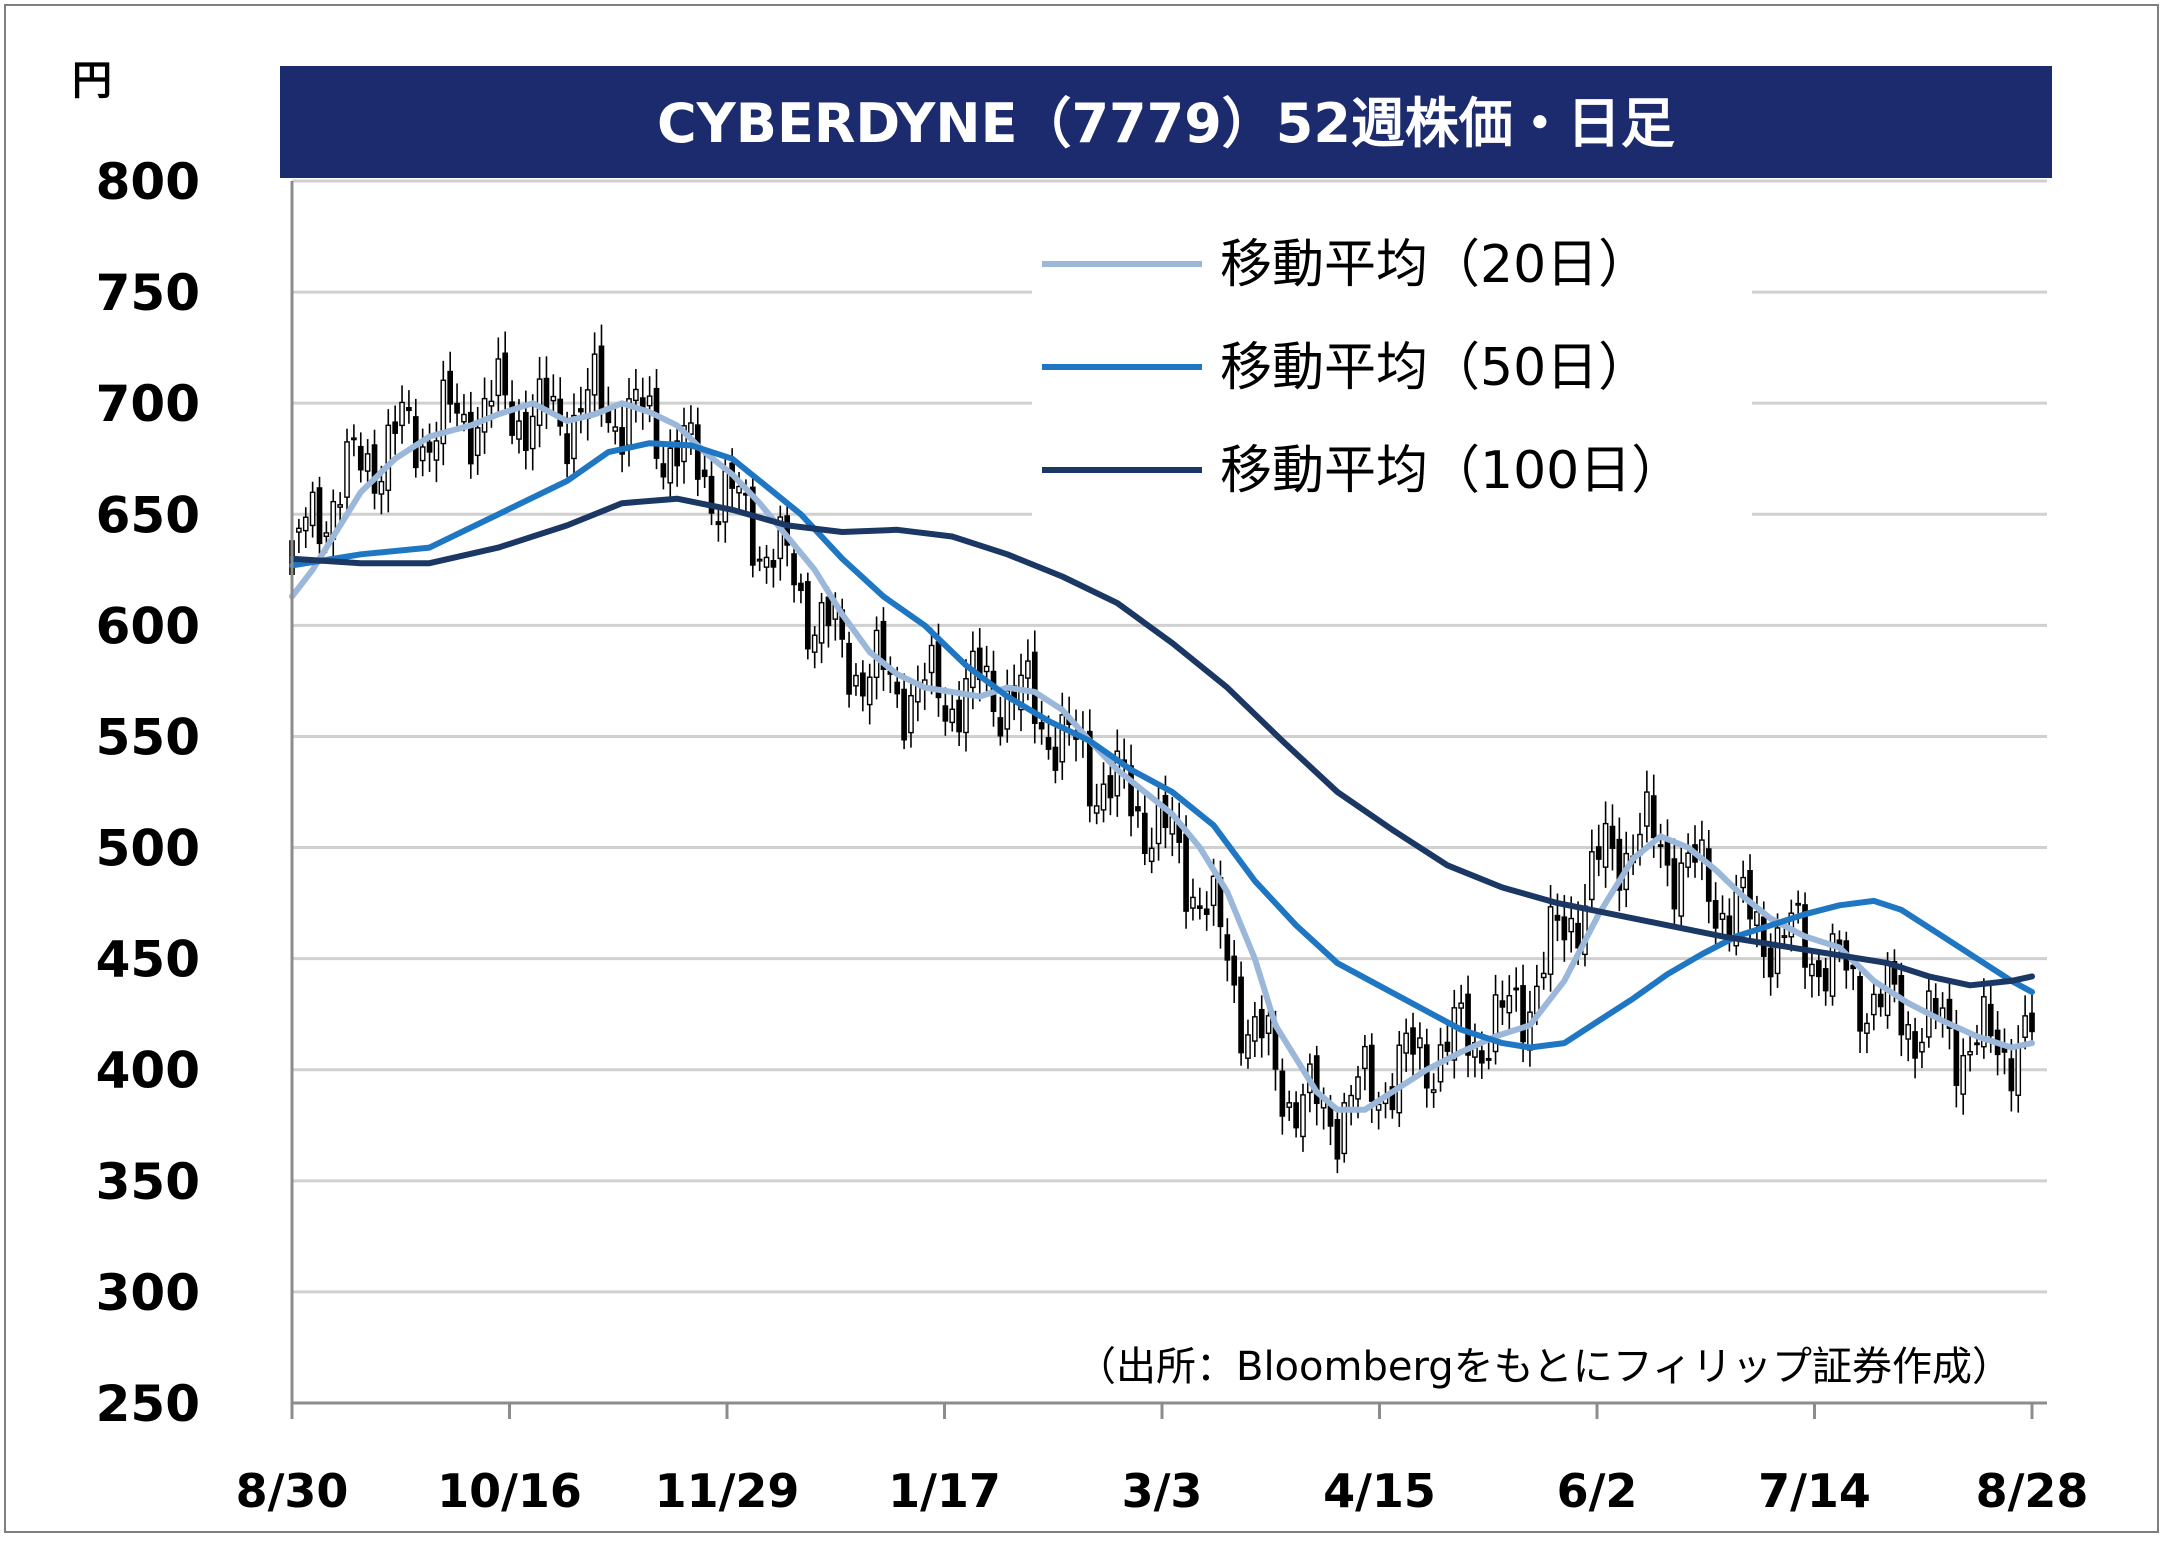 The width and height of the screenshot is (2167, 1541). What do you see at coordinates (148, 1182) in the screenshot?
I see `y-tick-label: 350` at bounding box center [148, 1182].